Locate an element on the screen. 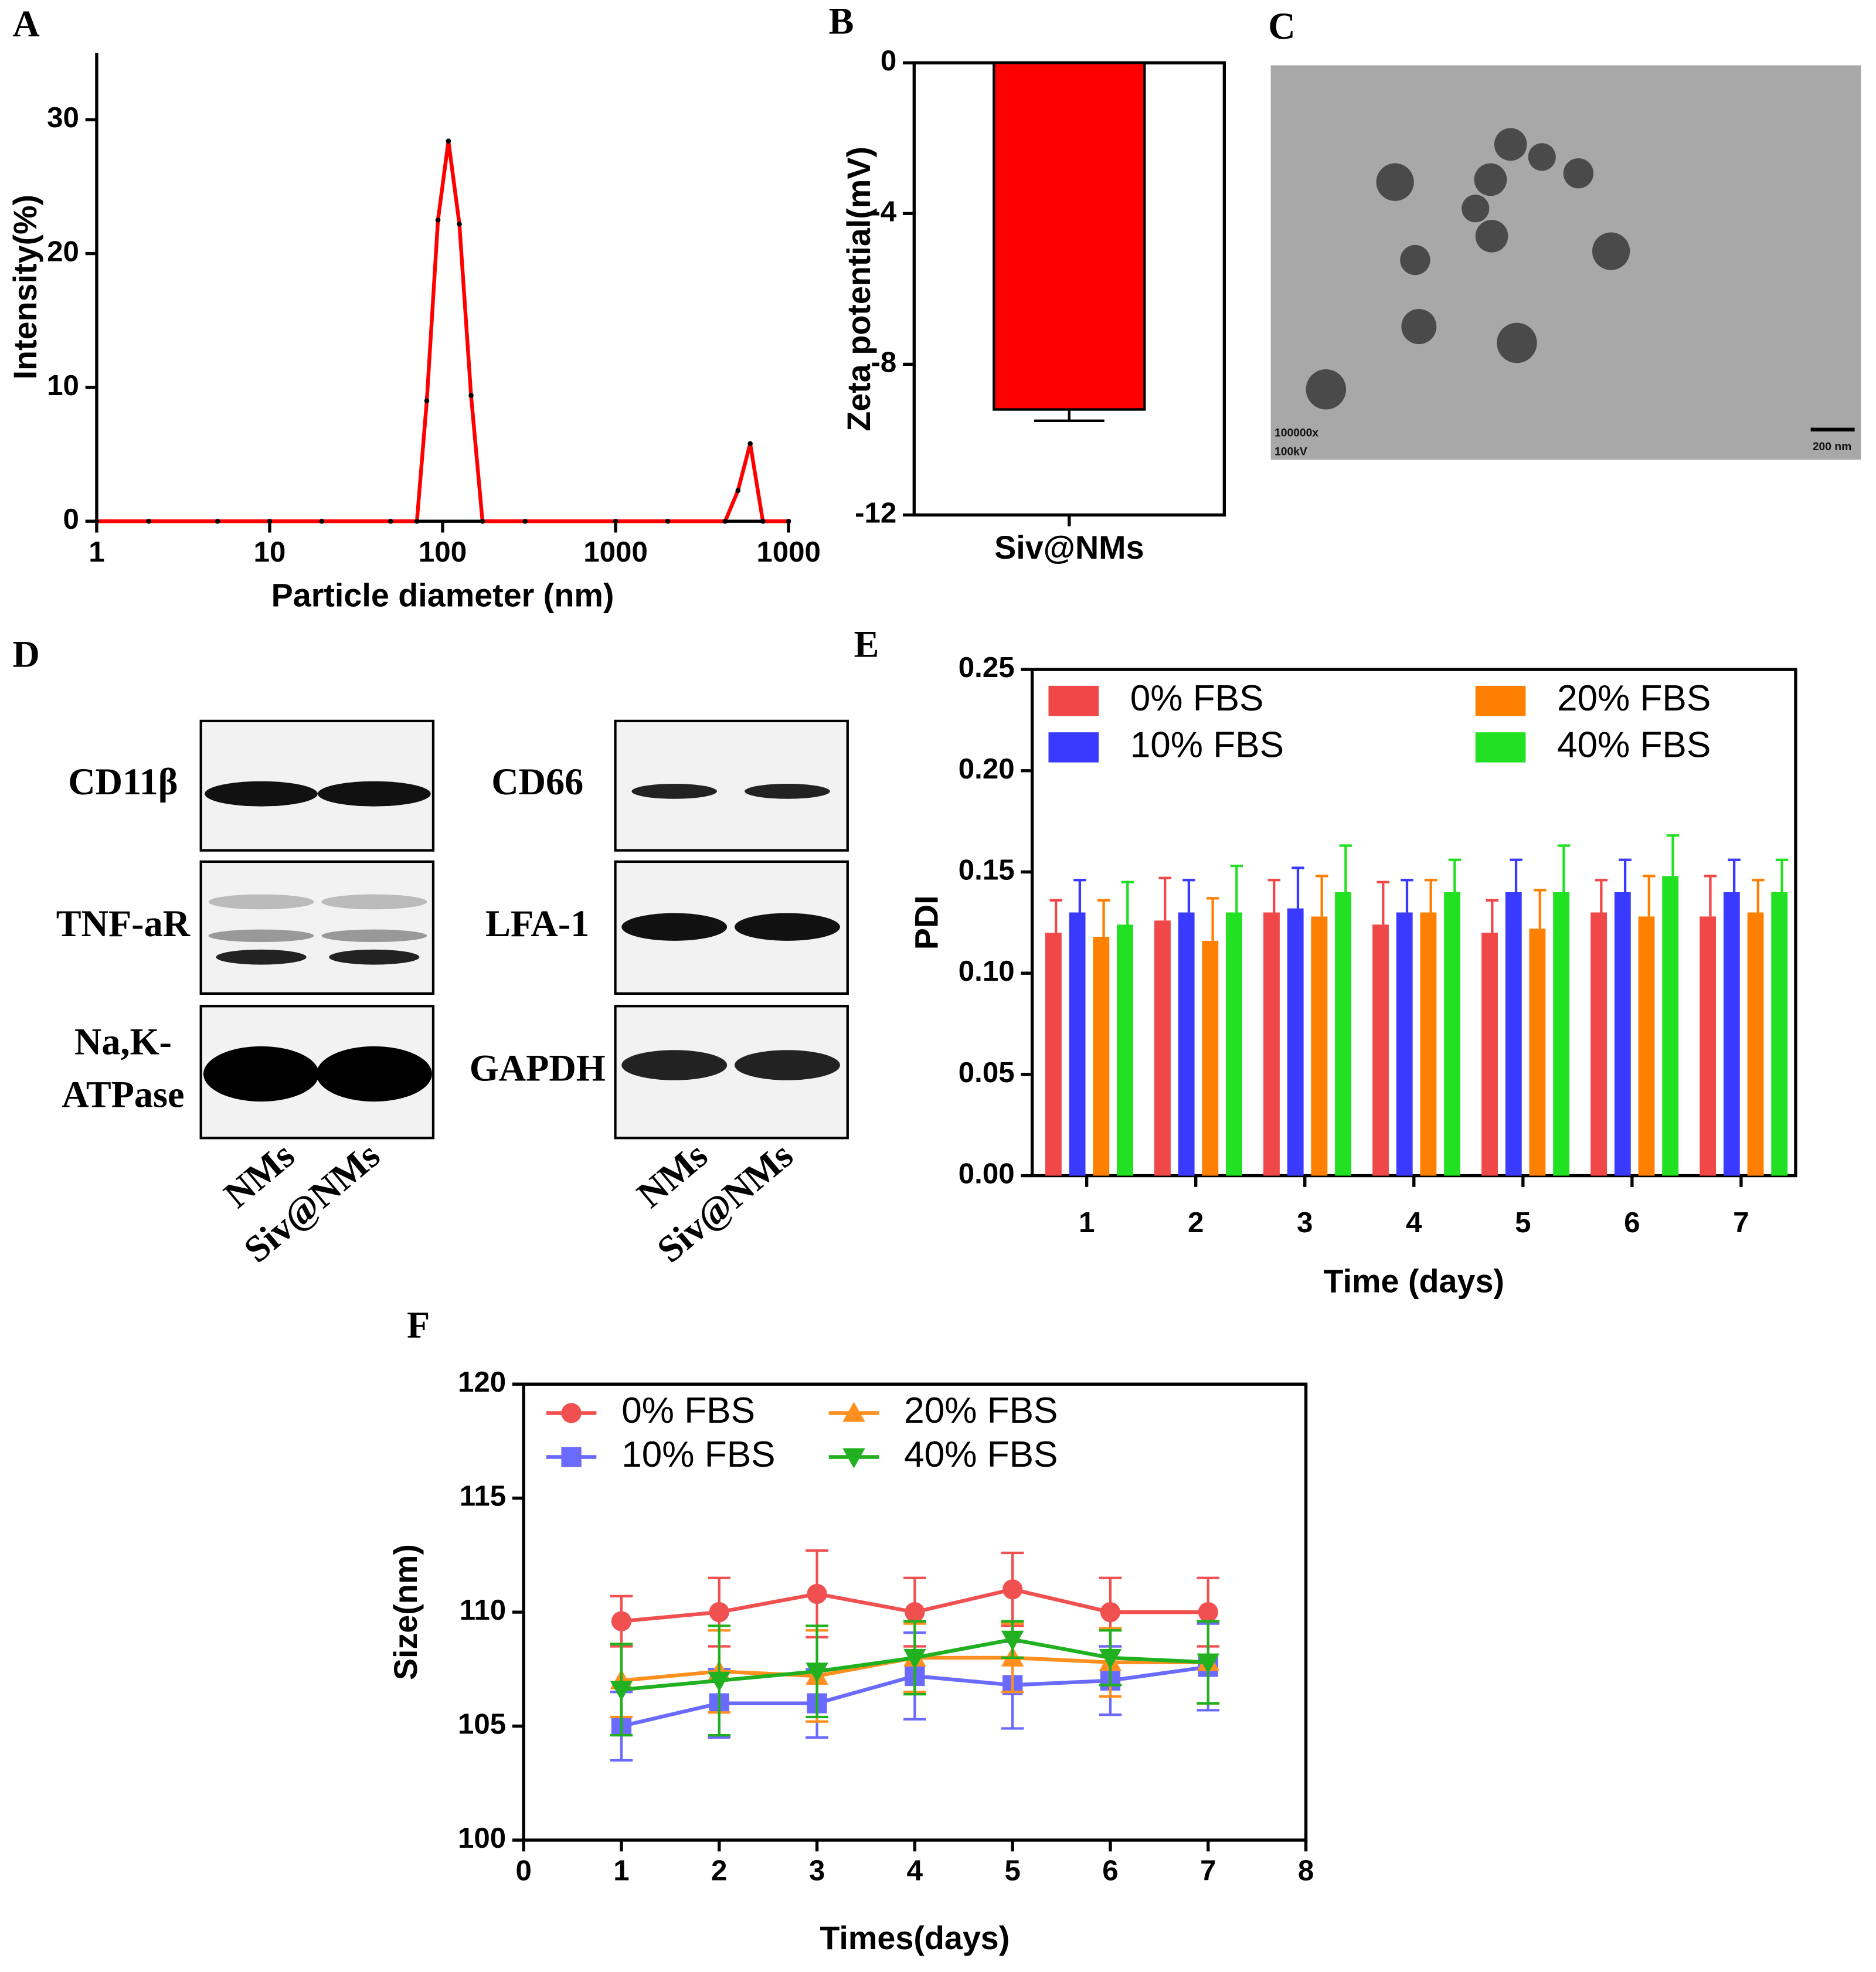 This screenshot has height=1972, width=1876. x-axis-label: Particle diameter (nm) is located at coordinates (443, 595).